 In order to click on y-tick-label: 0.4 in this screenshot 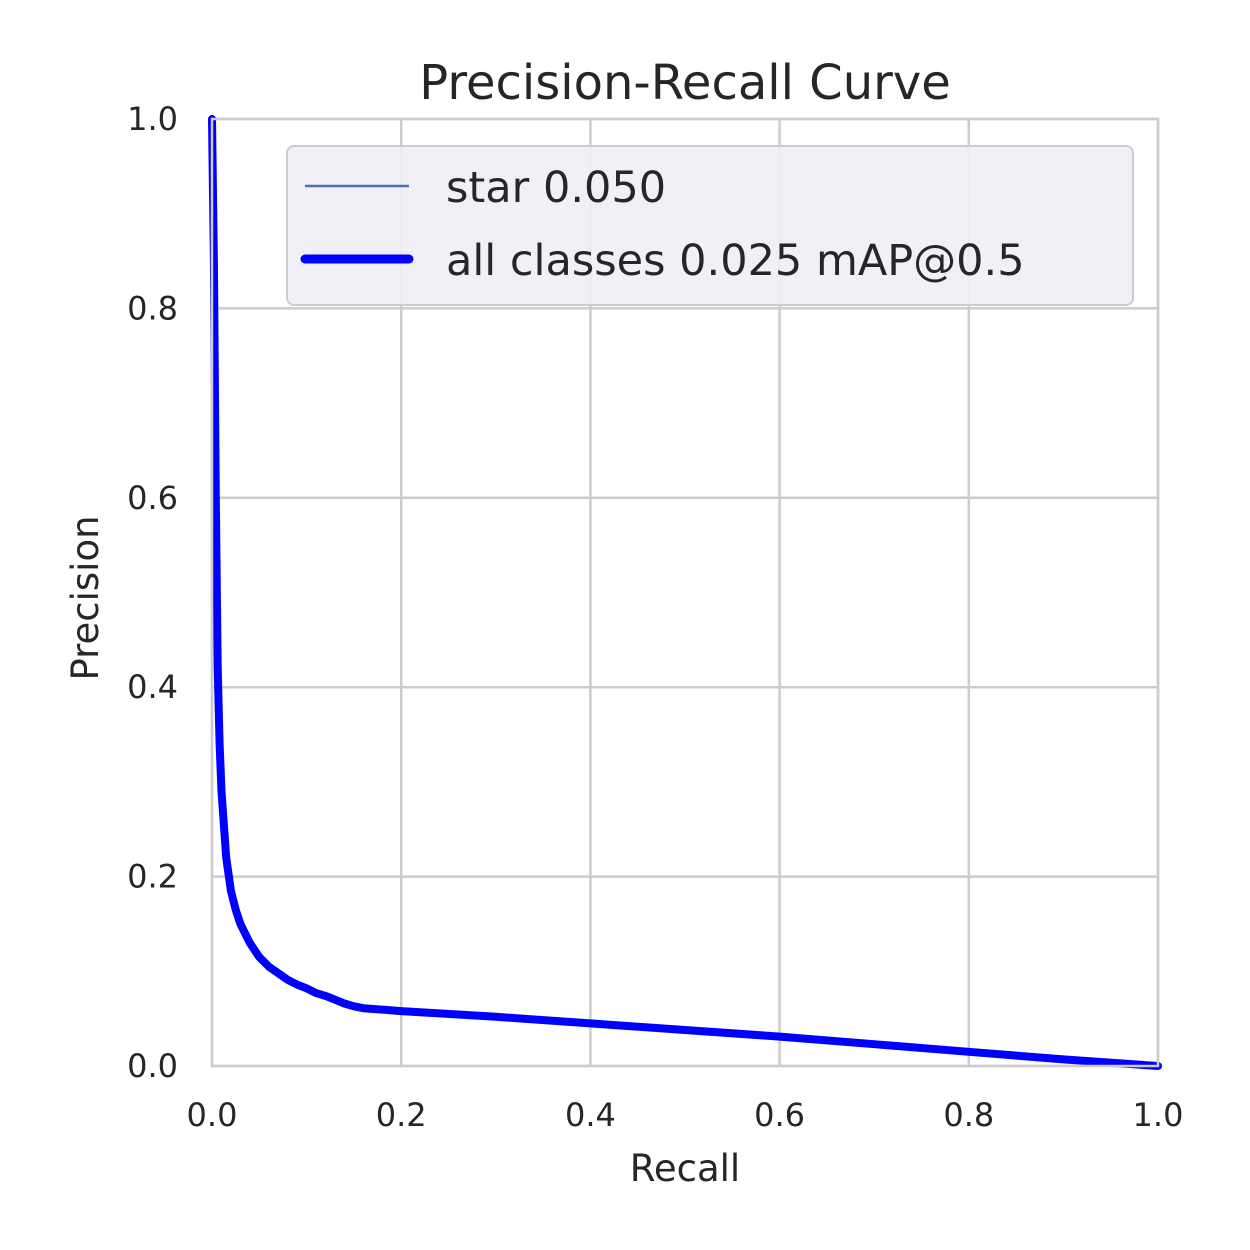, I will do `click(152, 687)`.